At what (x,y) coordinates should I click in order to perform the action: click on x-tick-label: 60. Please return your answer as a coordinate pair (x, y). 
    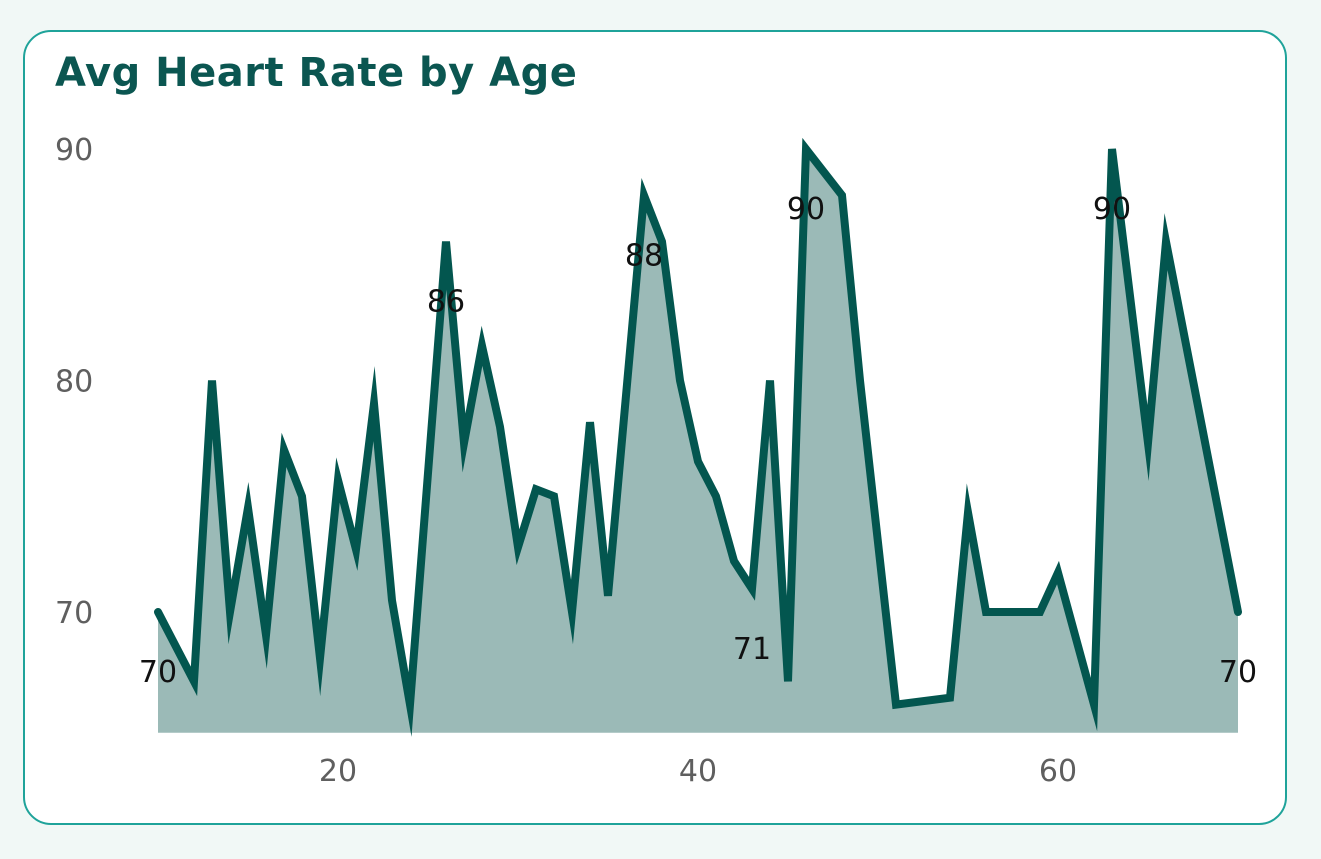
    Looking at the image, I should click on (1058, 771).